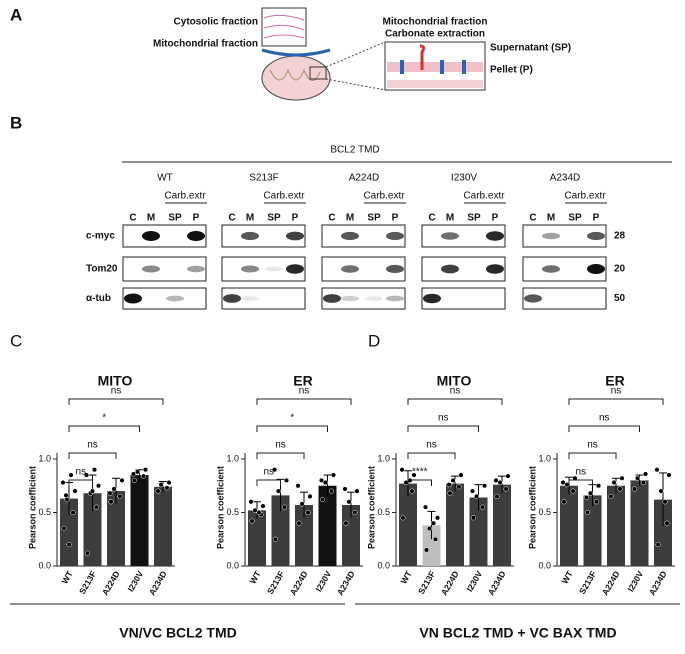 Image resolution: width=685 pixels, height=654 pixels. I want to click on sig-label: *, so click(104, 418).